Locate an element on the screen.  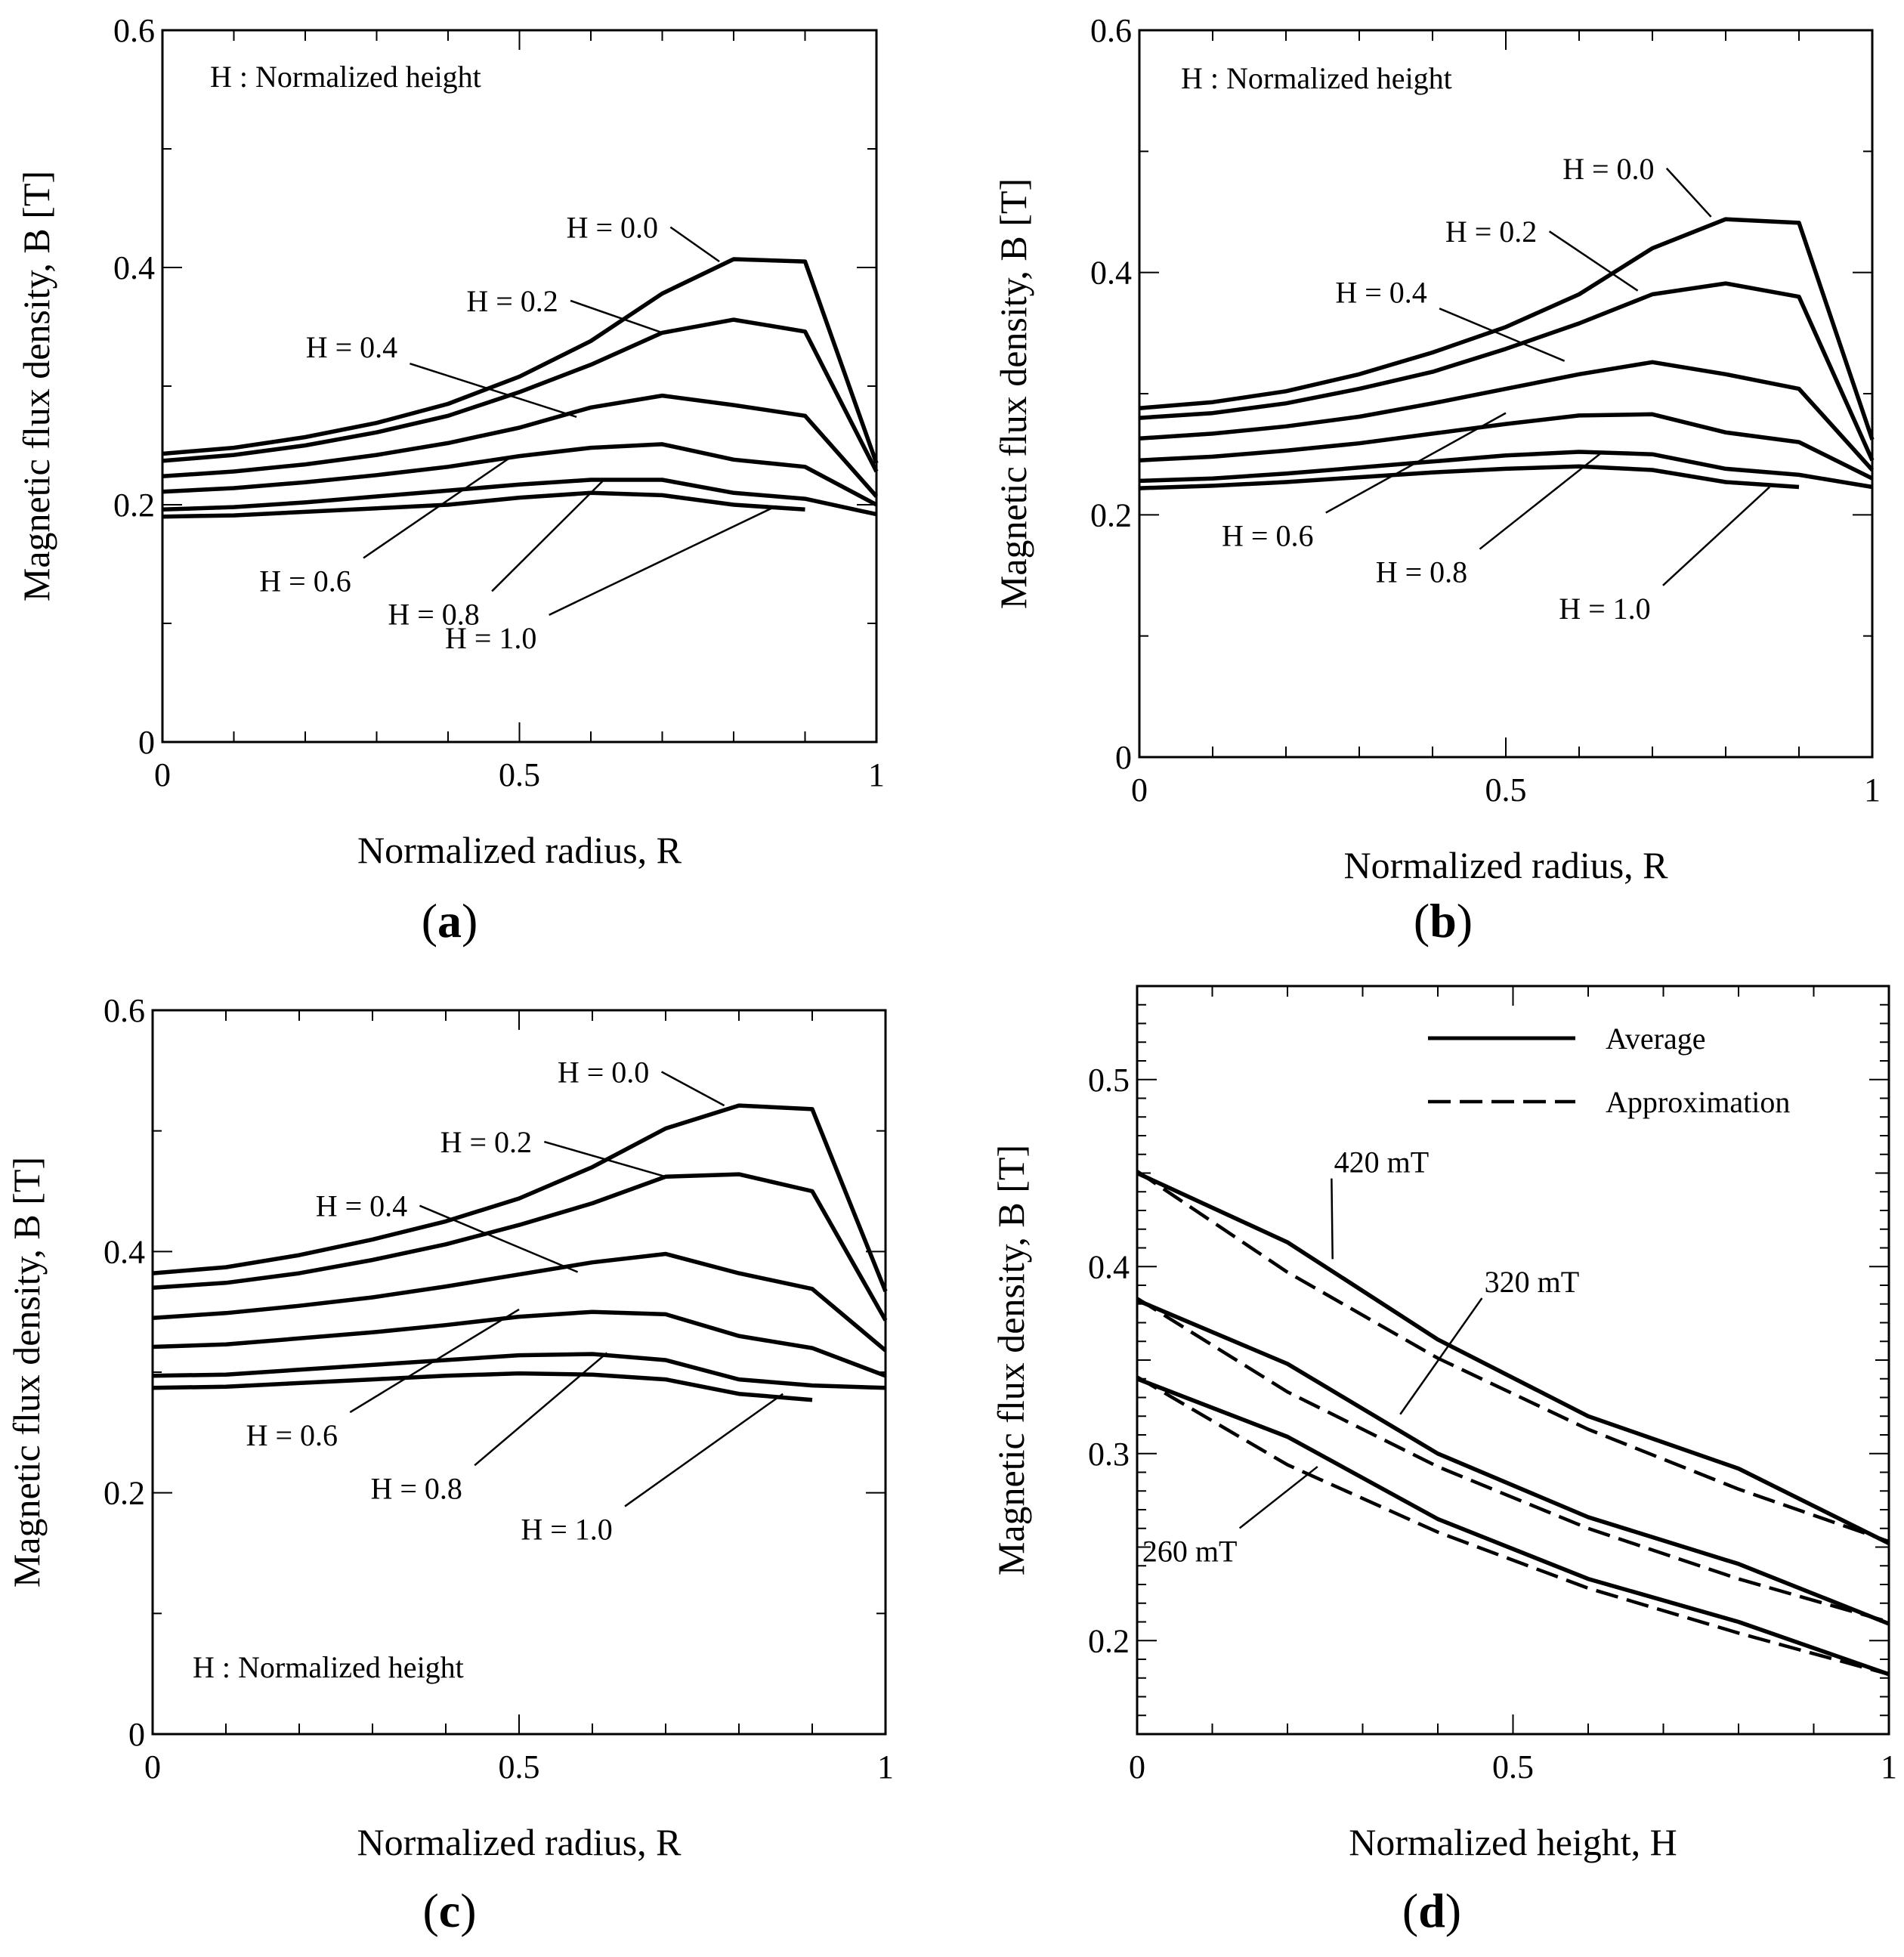
curve-label: 420 mT is located at coordinates (1382, 1162).